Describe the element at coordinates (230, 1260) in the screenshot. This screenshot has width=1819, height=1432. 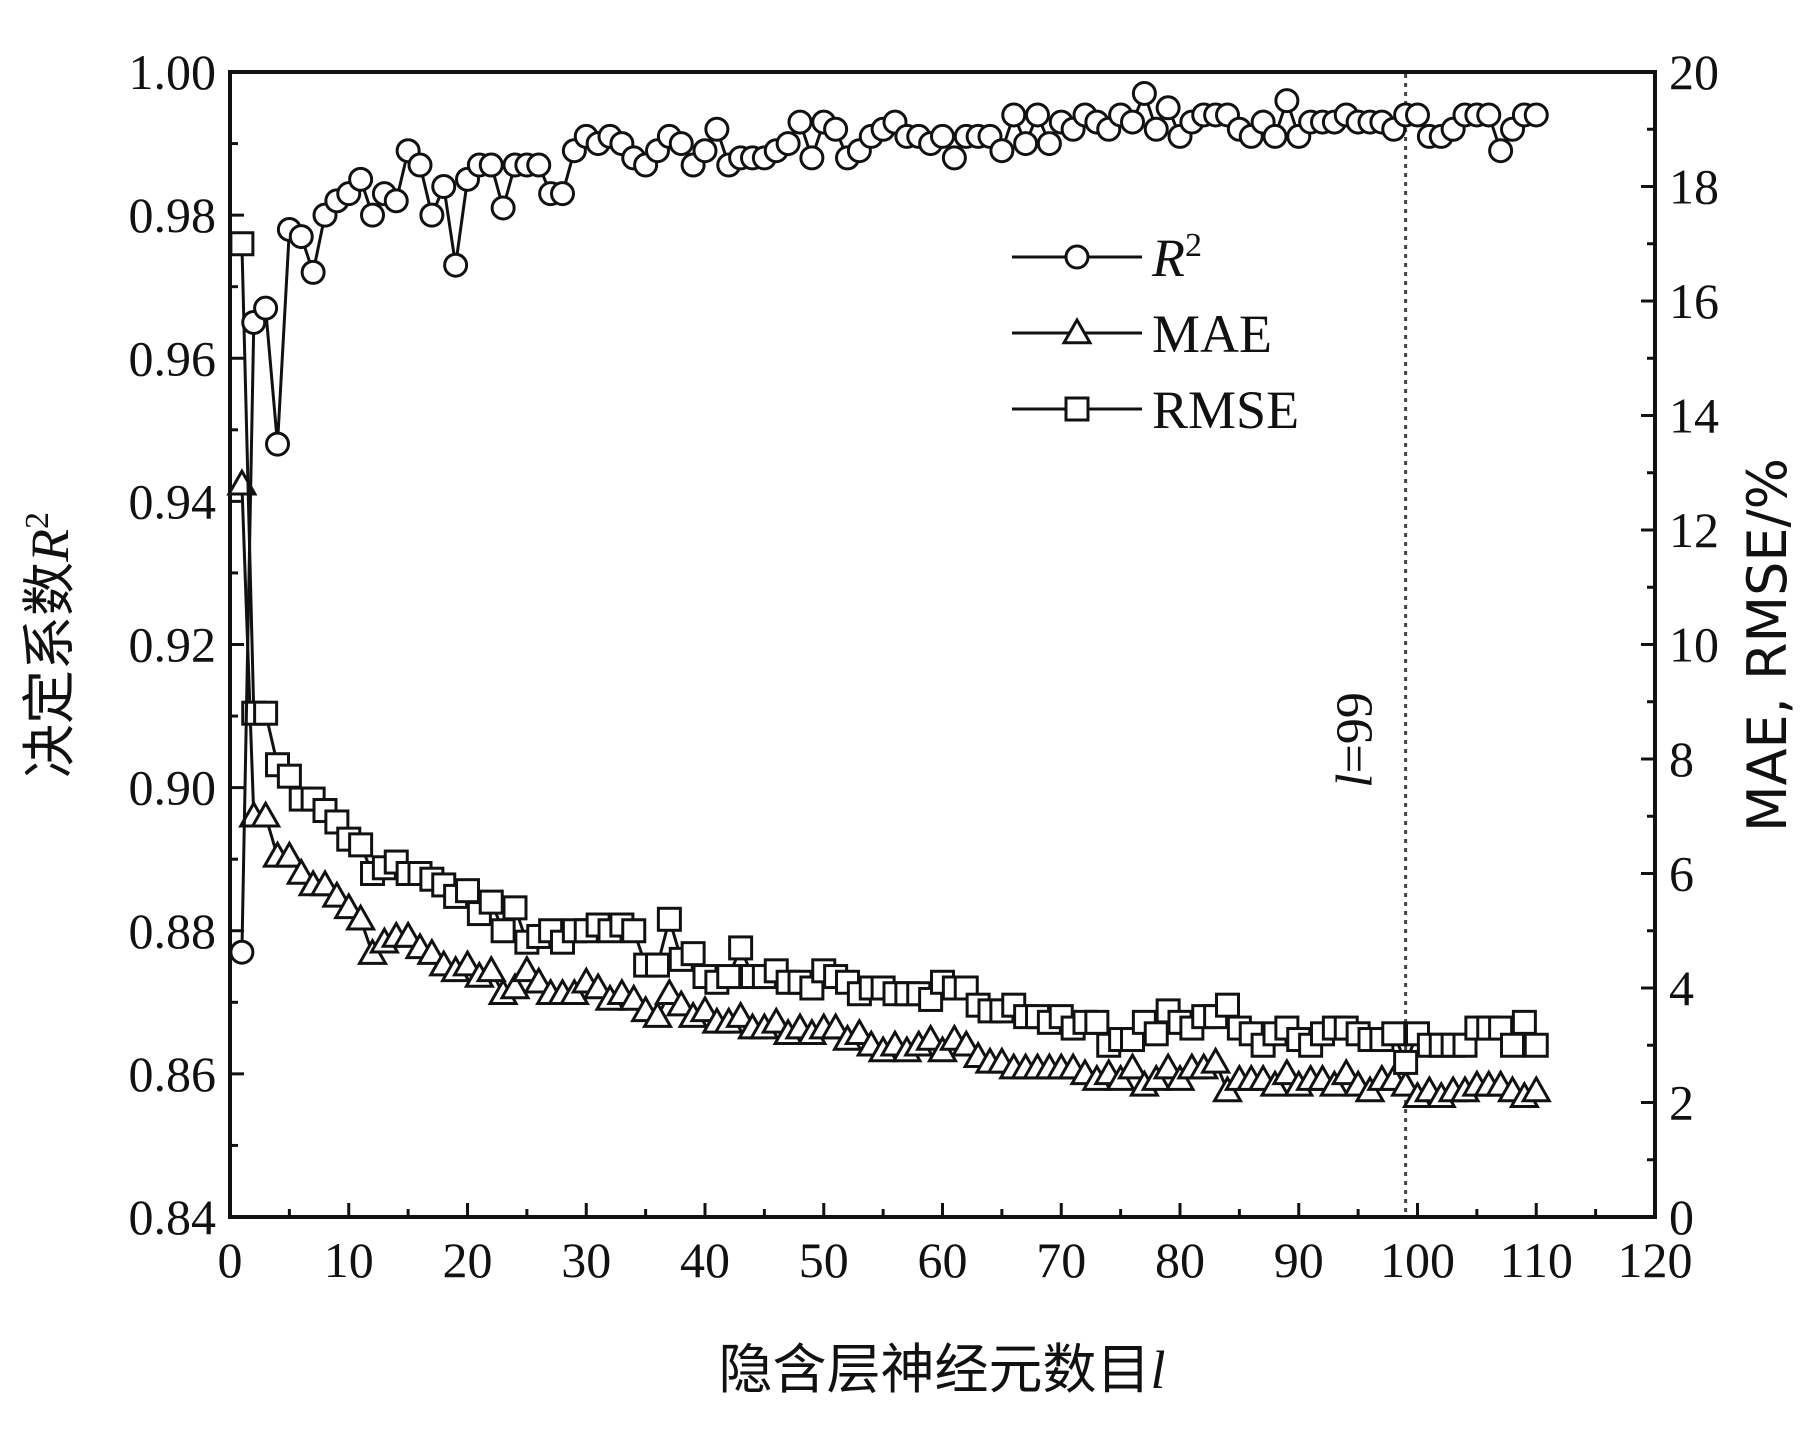
I see `x-tick-label: 0` at that location.